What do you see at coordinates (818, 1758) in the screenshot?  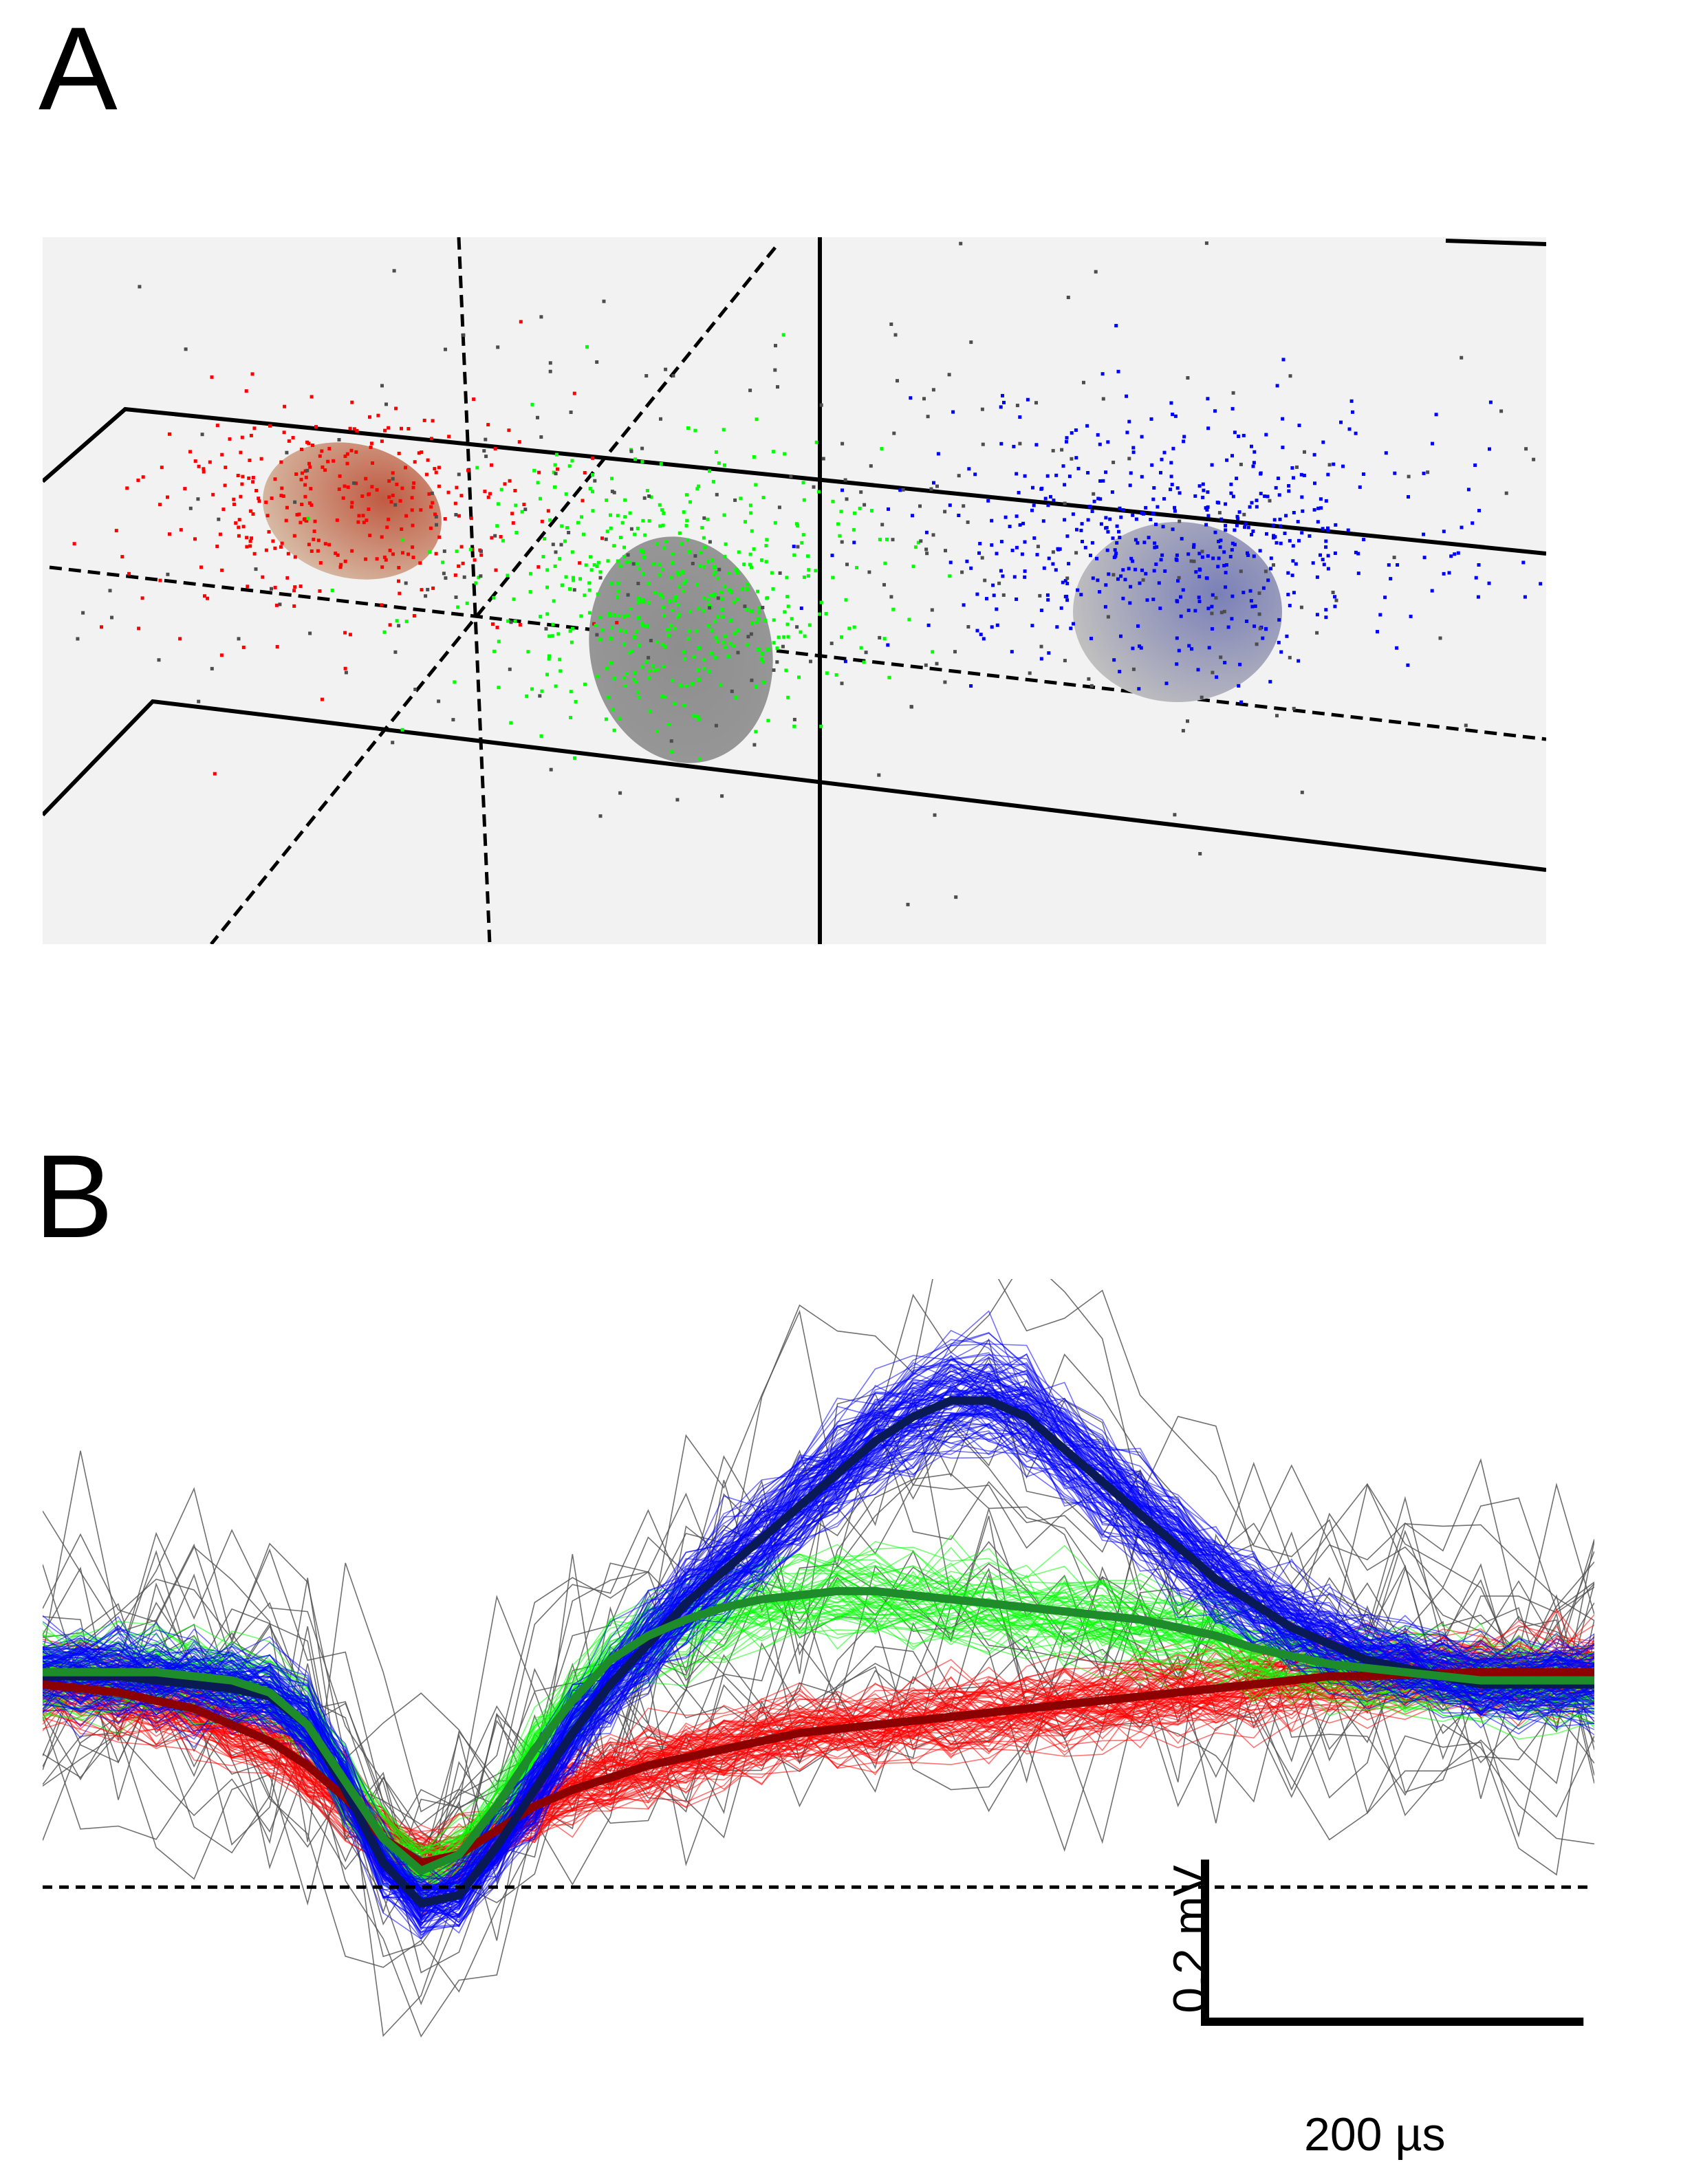 I see `waveform-trace` at bounding box center [818, 1758].